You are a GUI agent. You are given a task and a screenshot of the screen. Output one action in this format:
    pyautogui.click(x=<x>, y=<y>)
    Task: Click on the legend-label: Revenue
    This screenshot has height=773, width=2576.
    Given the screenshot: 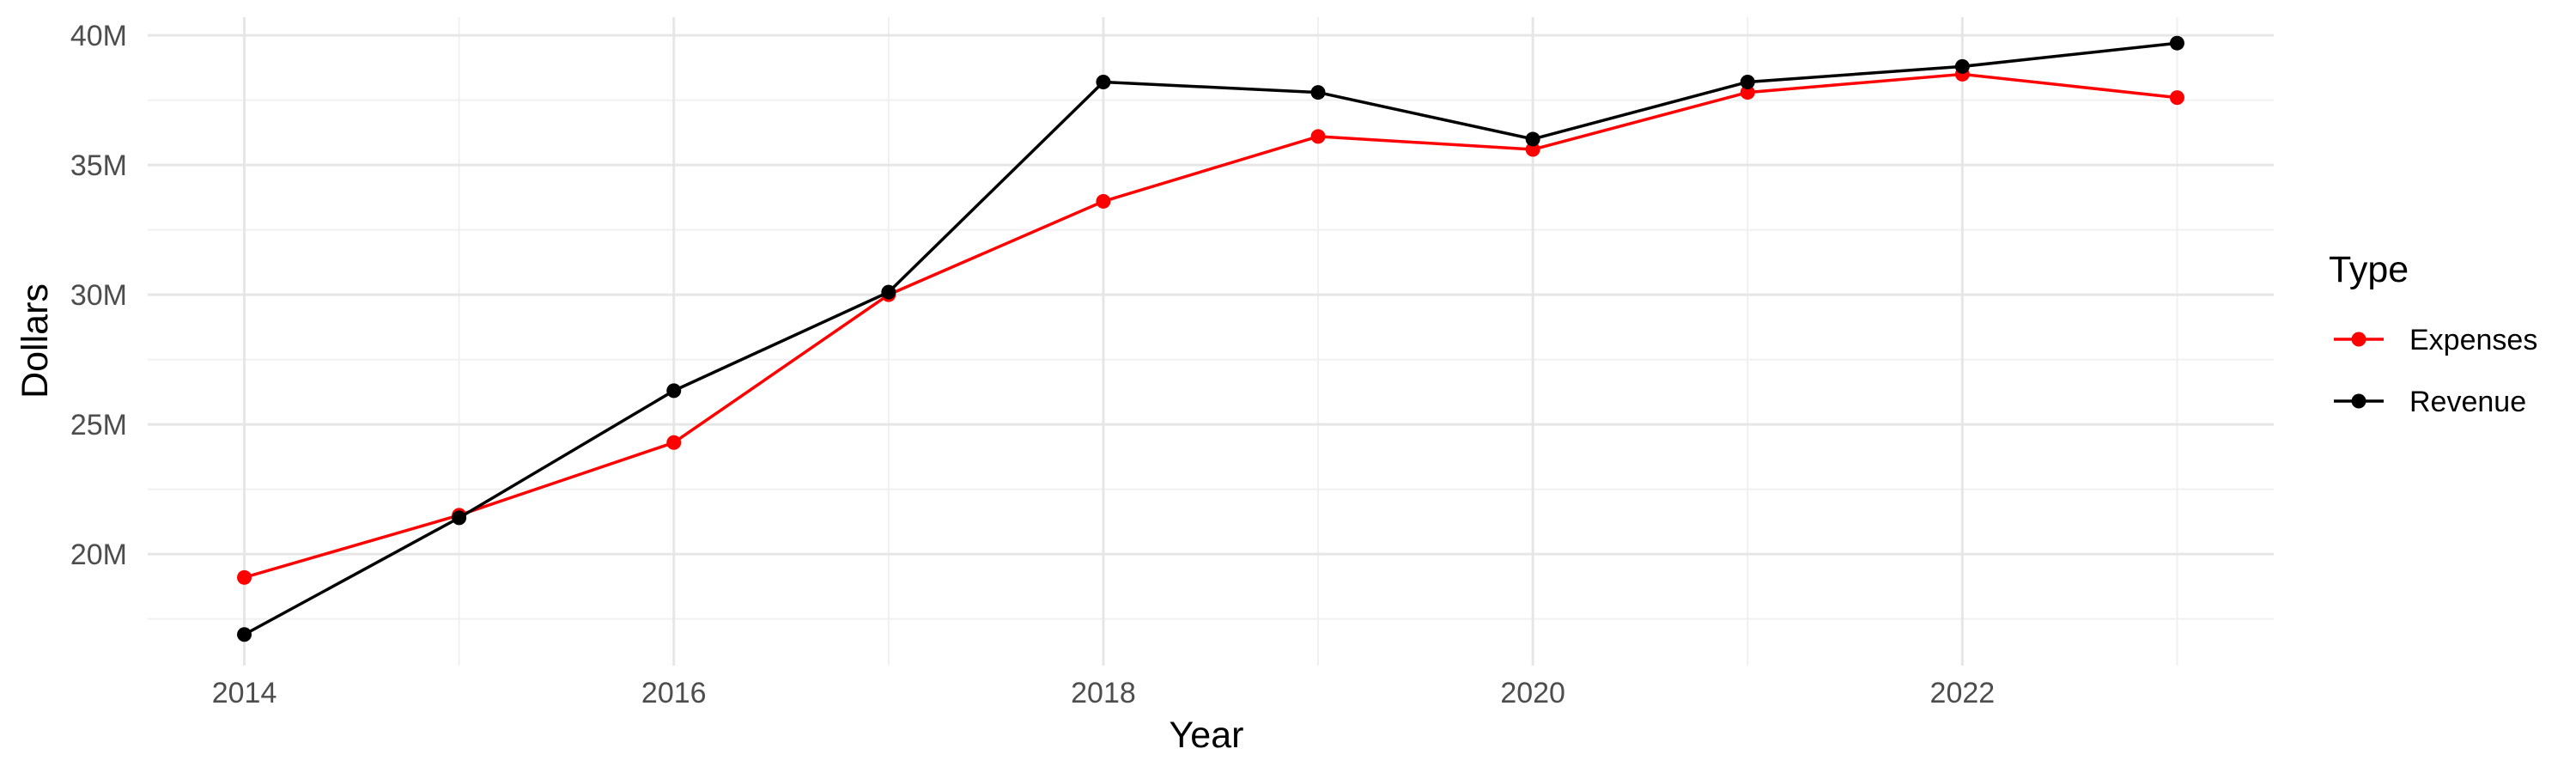 What is the action you would take?
    pyautogui.click(x=2467, y=402)
    